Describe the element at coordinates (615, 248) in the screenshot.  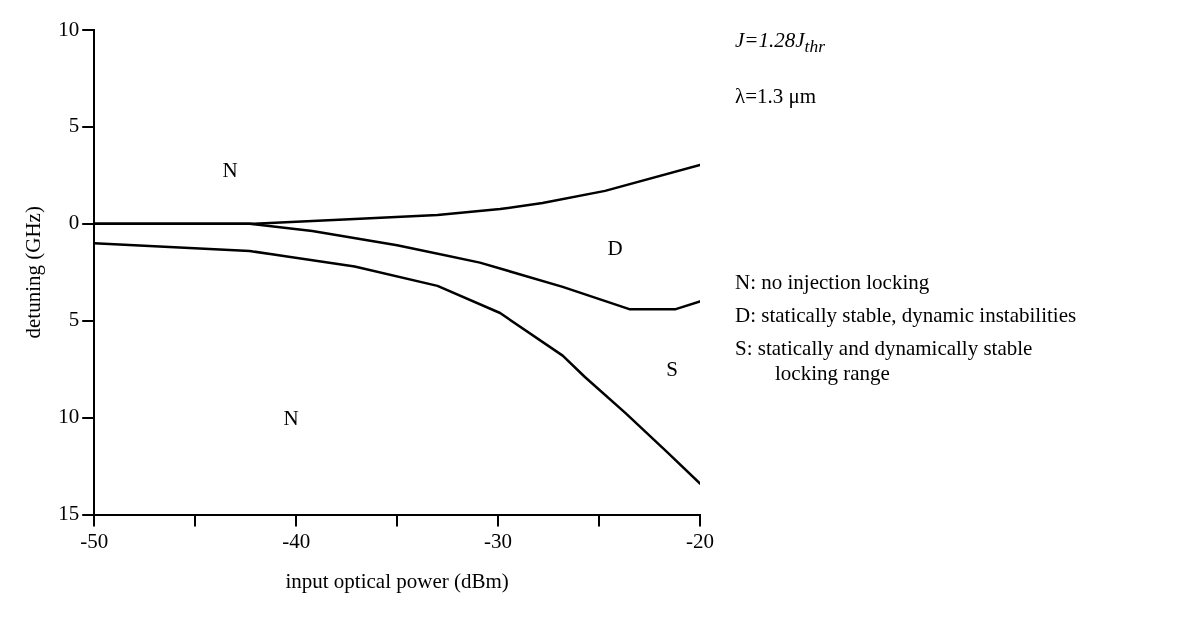
I see `annotation: D` at that location.